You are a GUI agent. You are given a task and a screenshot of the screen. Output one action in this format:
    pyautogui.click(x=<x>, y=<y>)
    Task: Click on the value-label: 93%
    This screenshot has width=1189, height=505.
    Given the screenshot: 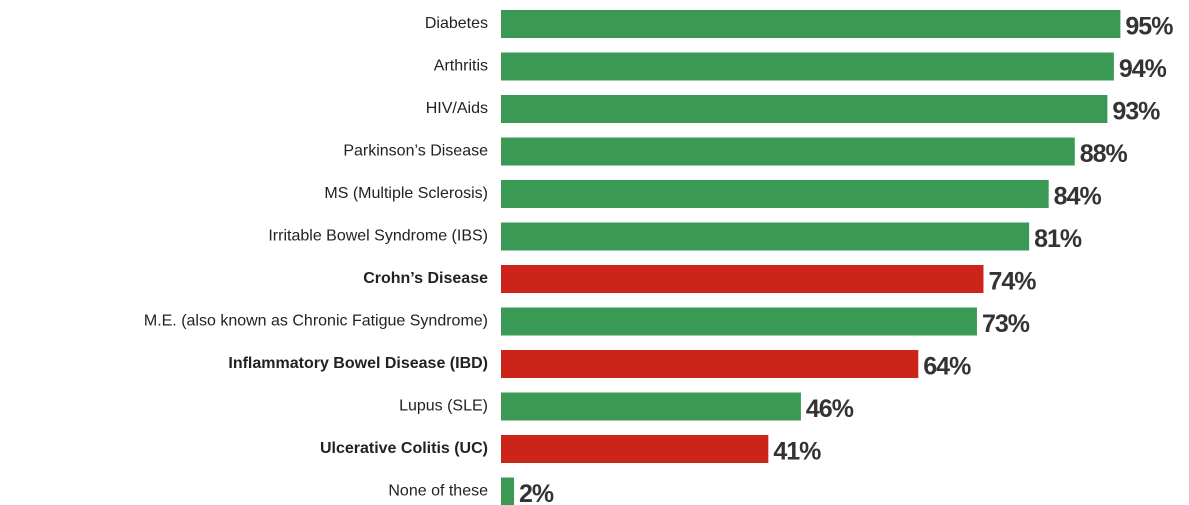 What is the action you would take?
    pyautogui.click(x=1136, y=112)
    